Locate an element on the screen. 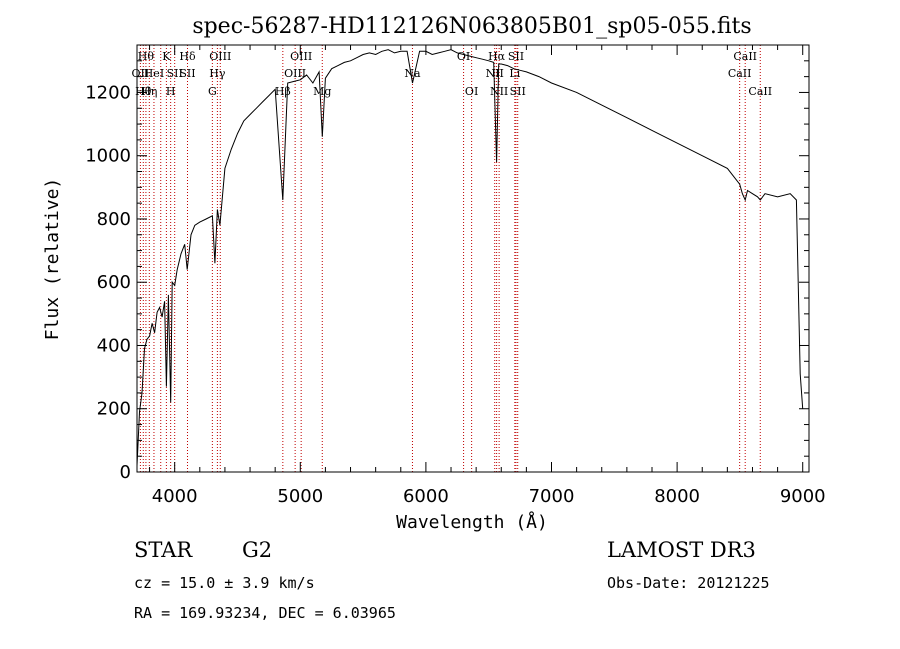  x-tick-label: 6000 is located at coordinates (426, 496).